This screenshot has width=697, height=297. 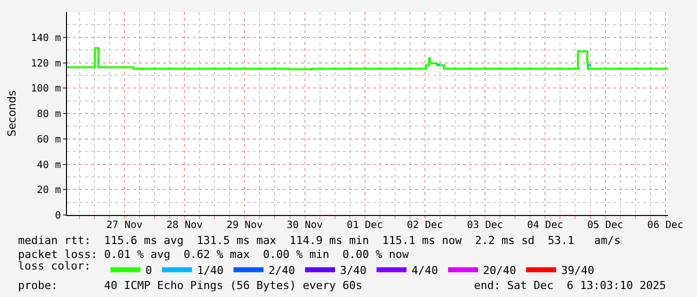 What do you see at coordinates (184, 225) in the screenshot?
I see `x-tick-label: 28 Nov` at bounding box center [184, 225].